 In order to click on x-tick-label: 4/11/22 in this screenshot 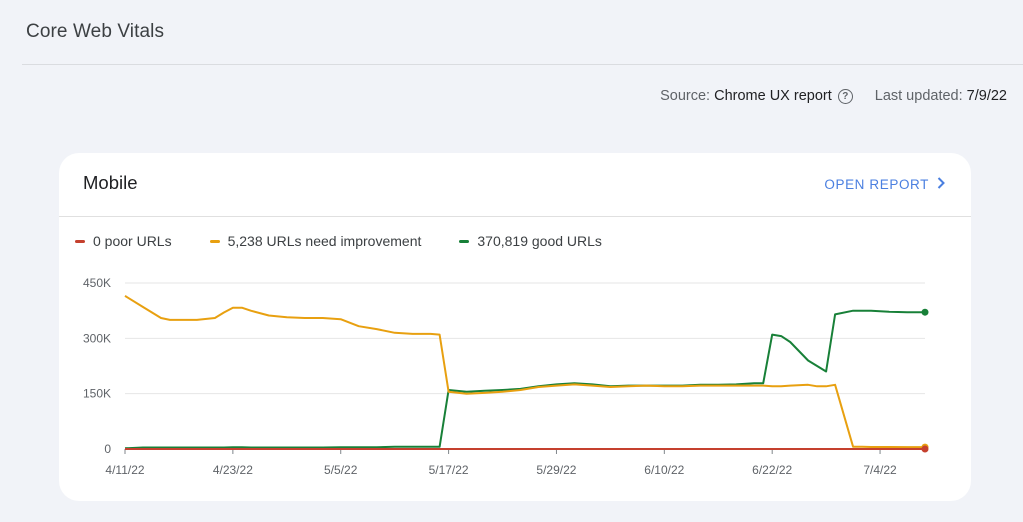, I will do `click(124, 470)`.